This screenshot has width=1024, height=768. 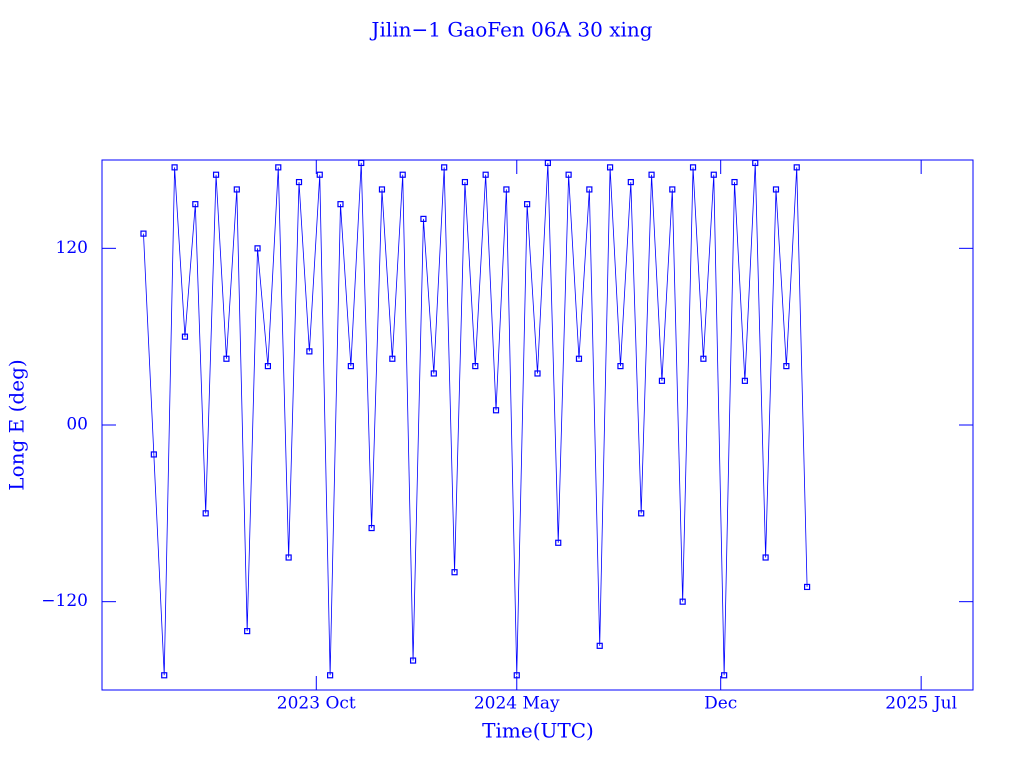 What do you see at coordinates (720, 704) in the screenshot?
I see `x-tick-label: Dec` at bounding box center [720, 704].